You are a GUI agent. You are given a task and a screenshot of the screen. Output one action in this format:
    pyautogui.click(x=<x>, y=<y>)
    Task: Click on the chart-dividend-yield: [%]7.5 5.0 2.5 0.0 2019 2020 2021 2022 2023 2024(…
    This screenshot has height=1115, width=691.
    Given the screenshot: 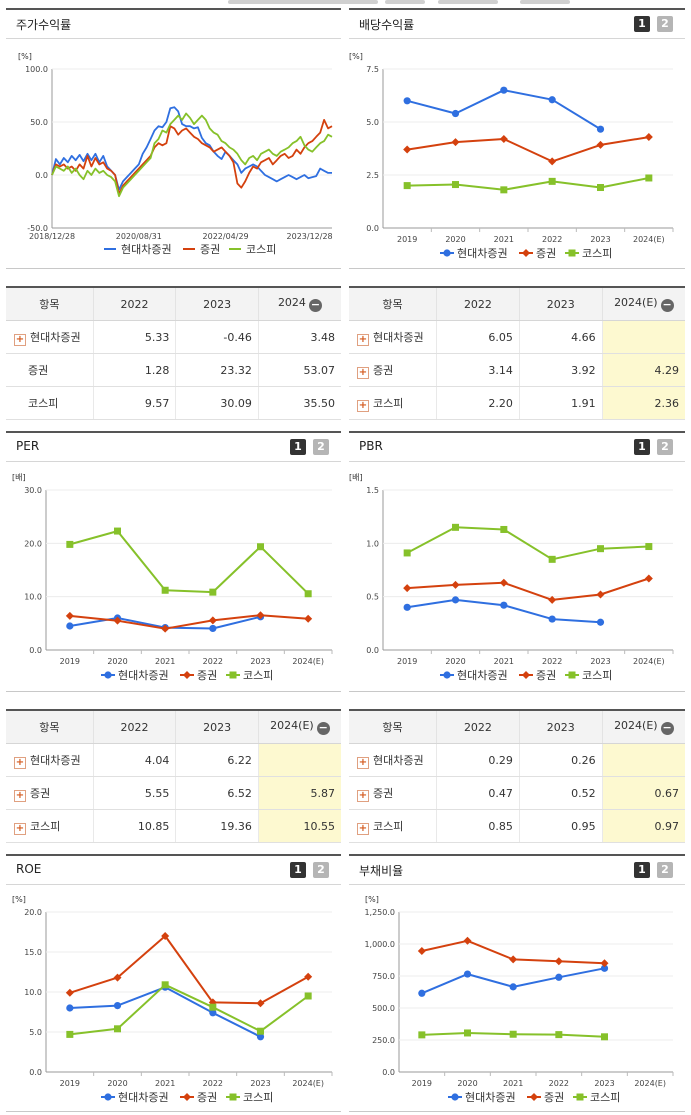 What is the action you would take?
    pyautogui.click(x=511, y=156)
    